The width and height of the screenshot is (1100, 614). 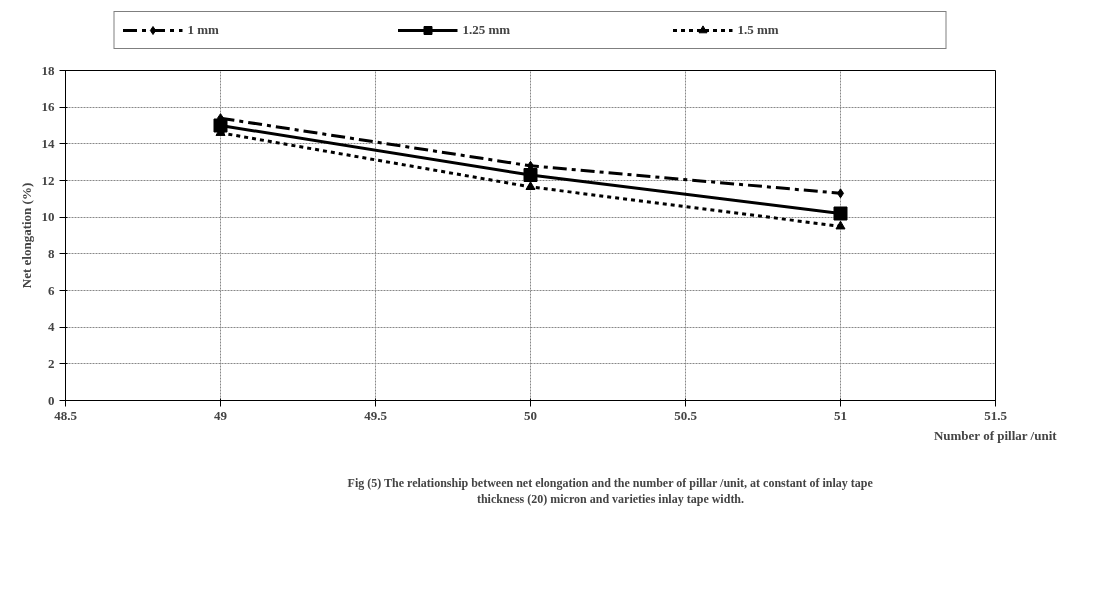 What do you see at coordinates (26, 235) in the screenshot?
I see `y-axis-title: Net elongation (%)` at bounding box center [26, 235].